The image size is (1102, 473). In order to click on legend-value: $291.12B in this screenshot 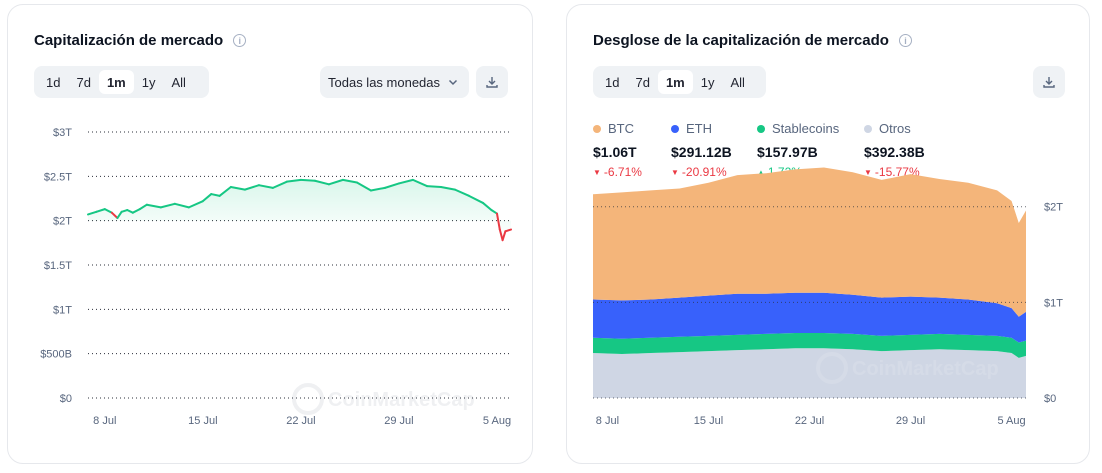, I will do `click(701, 152)`.